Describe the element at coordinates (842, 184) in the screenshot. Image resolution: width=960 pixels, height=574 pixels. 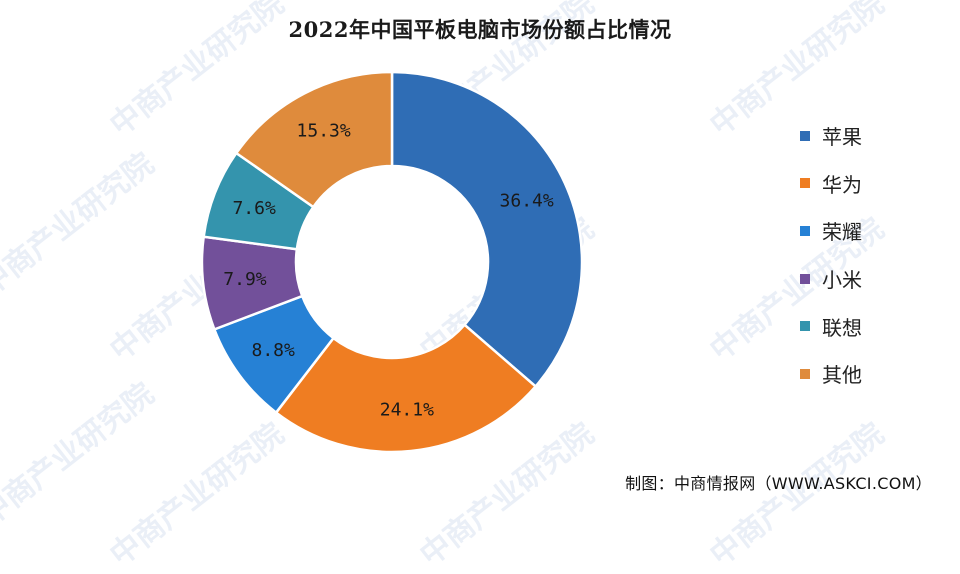
I see `legend-label: 华为` at that location.